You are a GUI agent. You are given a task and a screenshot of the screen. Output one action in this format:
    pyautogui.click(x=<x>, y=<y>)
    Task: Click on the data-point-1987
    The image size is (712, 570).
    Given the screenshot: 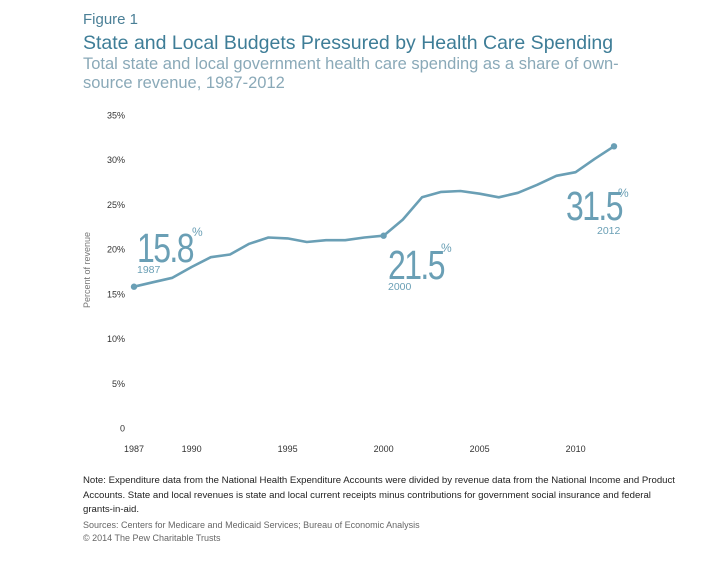 What is the action you would take?
    pyautogui.click(x=134, y=286)
    